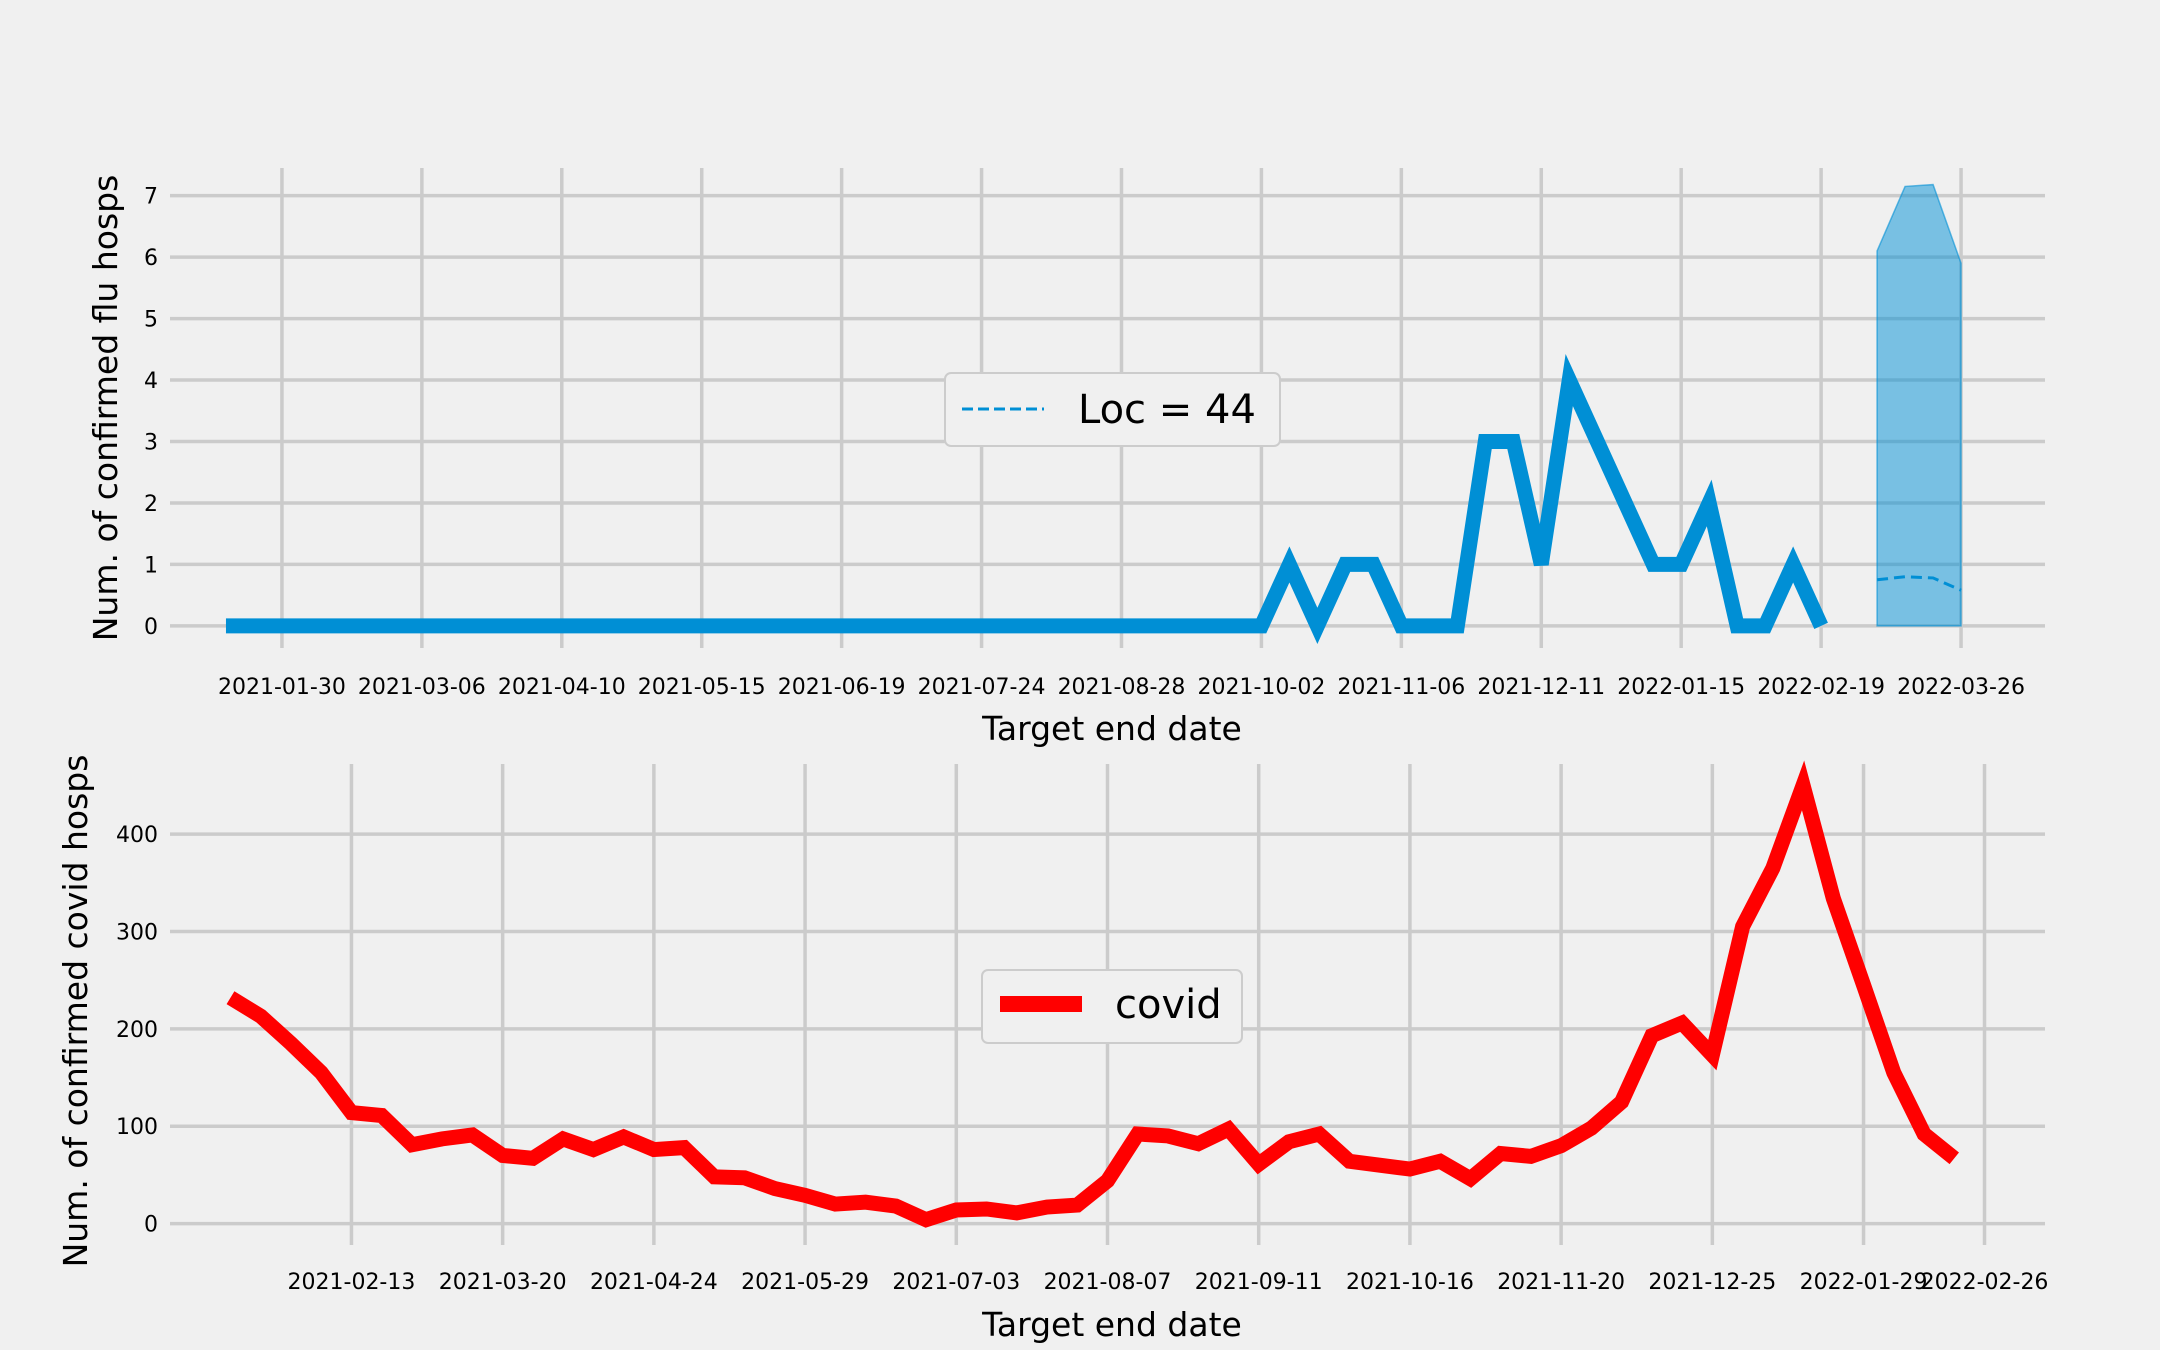  What do you see at coordinates (151, 442) in the screenshot?
I see `y-tick-label: 3` at bounding box center [151, 442].